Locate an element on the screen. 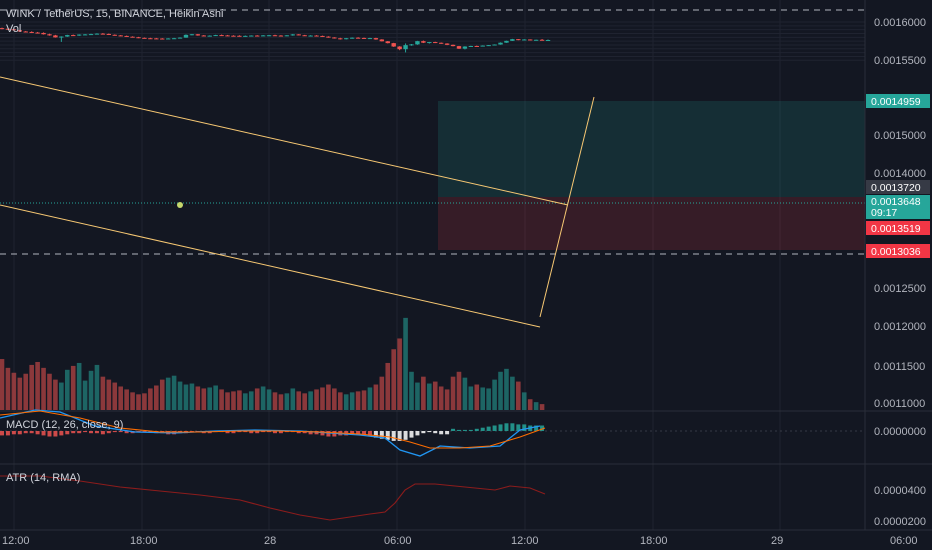 This screenshot has height=550, width=932. long-position-stop-zone is located at coordinates (651, 223).